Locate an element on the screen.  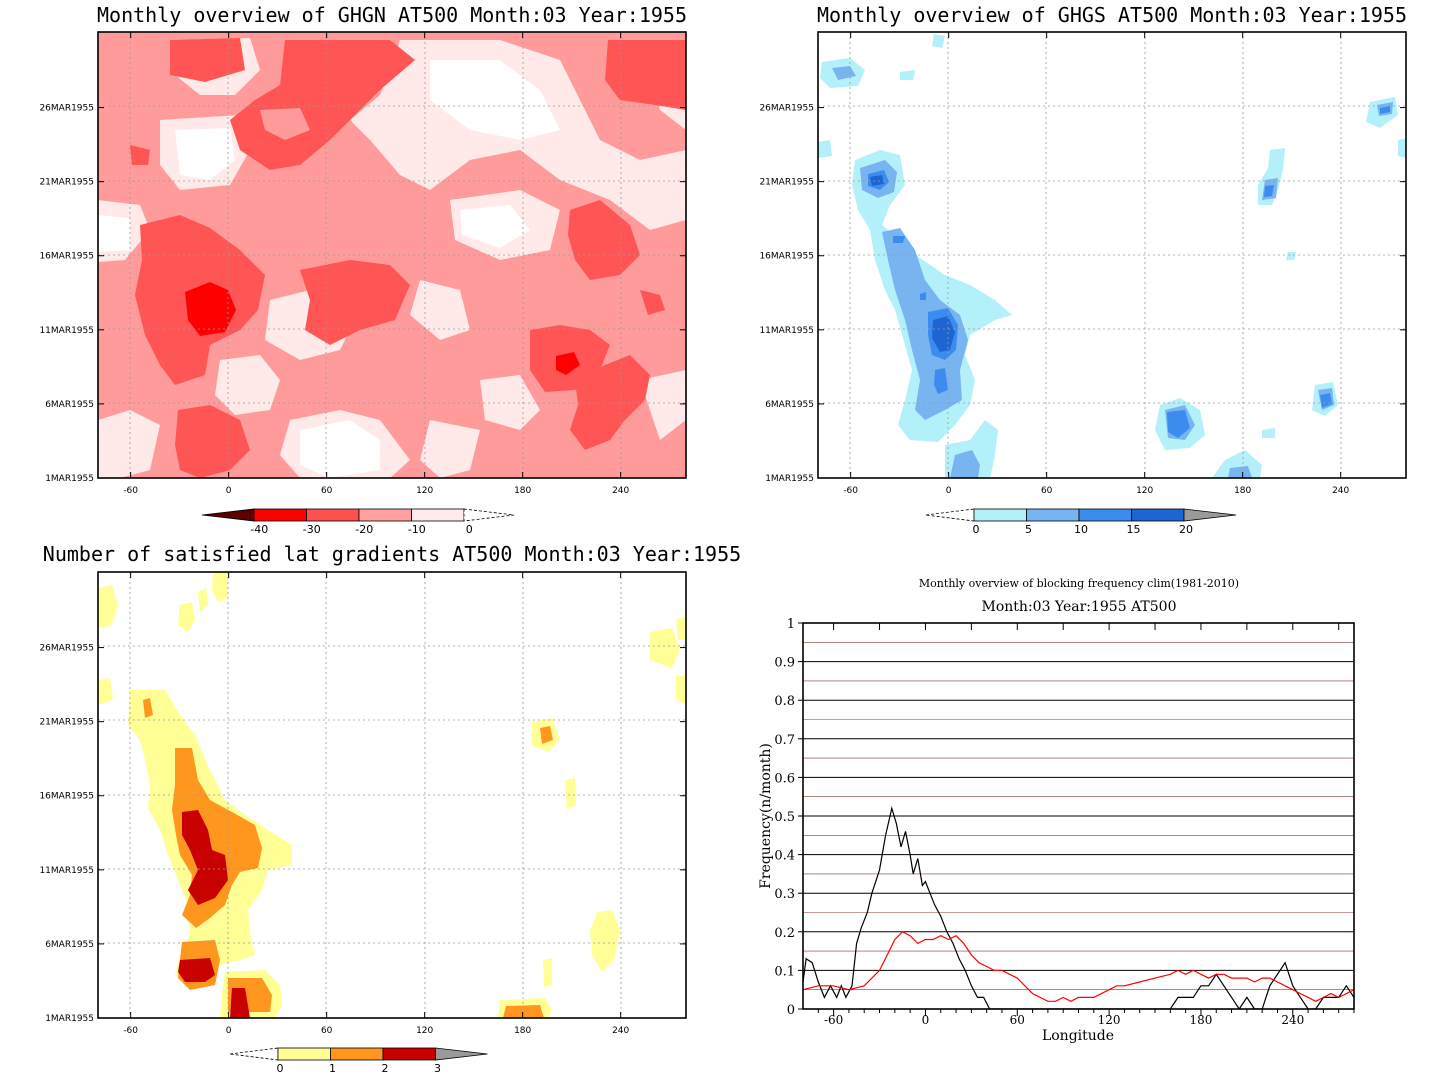
frequency-ytick-label: 0.5 is located at coordinates (784, 817).